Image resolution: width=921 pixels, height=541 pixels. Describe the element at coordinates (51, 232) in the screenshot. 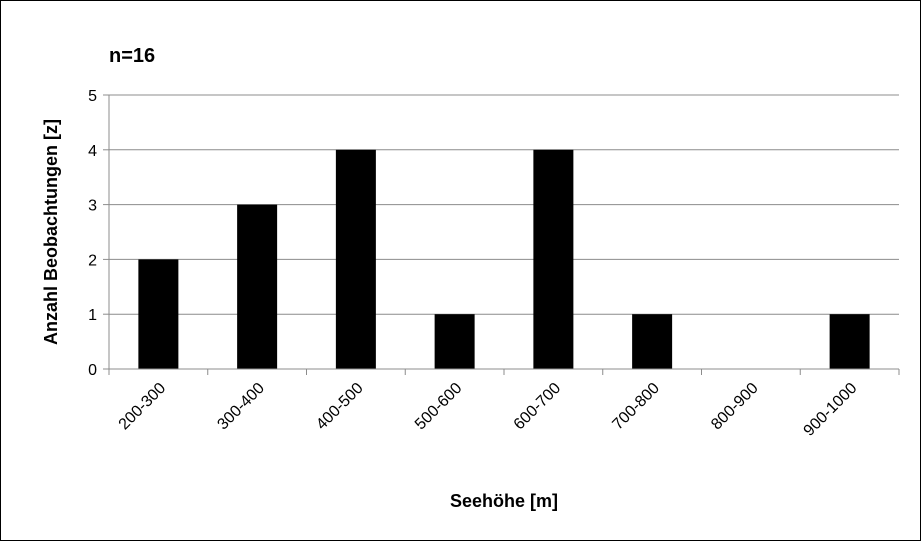

I see `y-axis-title: Anzahl Beobachtungen [z]` at that location.